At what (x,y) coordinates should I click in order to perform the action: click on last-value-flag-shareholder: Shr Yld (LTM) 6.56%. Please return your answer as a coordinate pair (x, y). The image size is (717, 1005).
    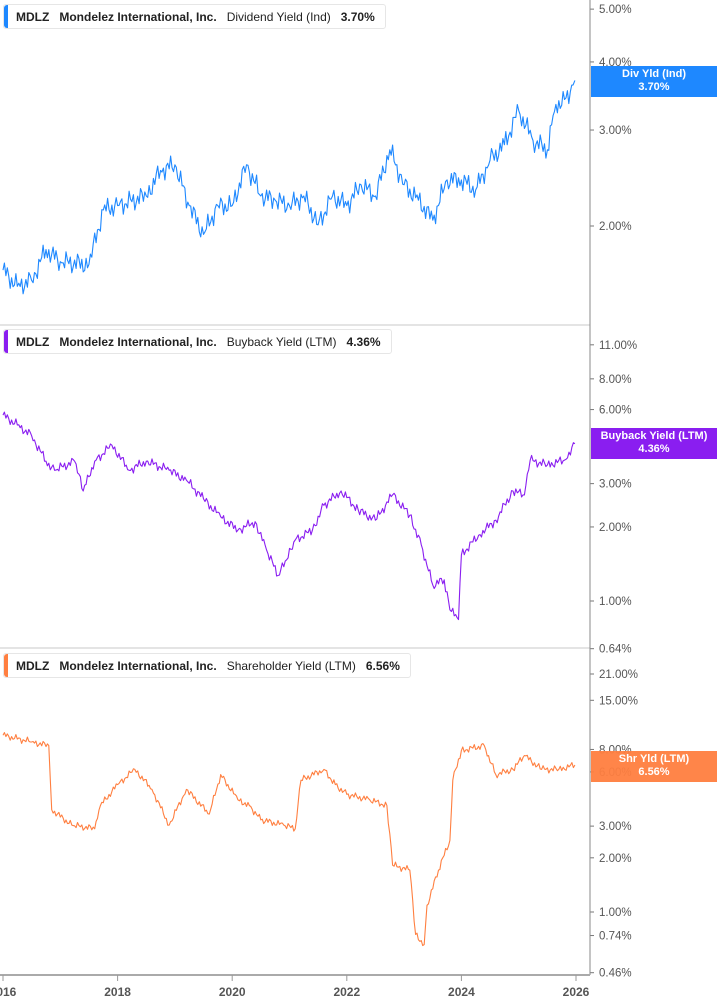
    Looking at the image, I should click on (654, 766).